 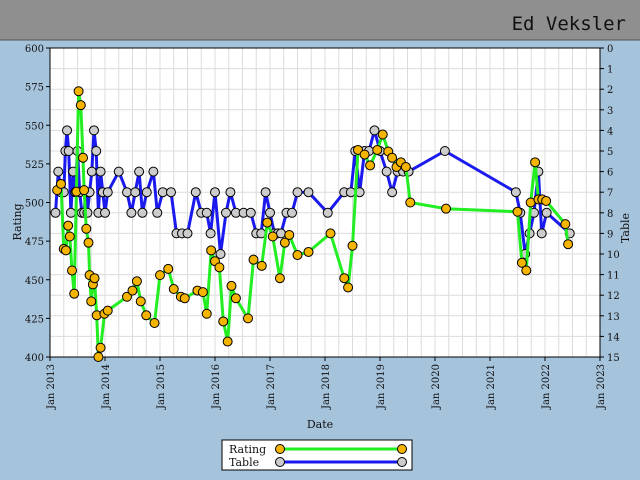 I want to click on legend: Rating Table, so click(x=317, y=455).